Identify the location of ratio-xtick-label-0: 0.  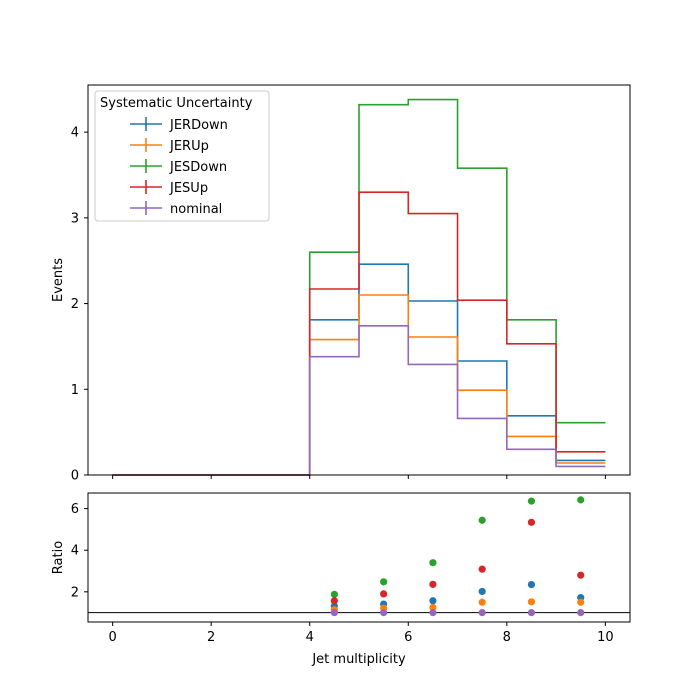
(112, 637).